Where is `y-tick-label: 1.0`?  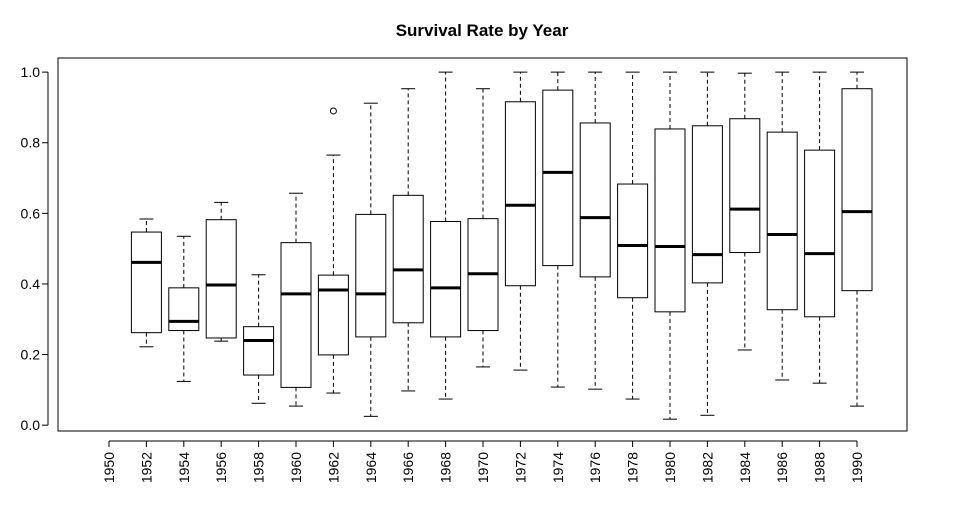
y-tick-label: 1.0 is located at coordinates (31, 72).